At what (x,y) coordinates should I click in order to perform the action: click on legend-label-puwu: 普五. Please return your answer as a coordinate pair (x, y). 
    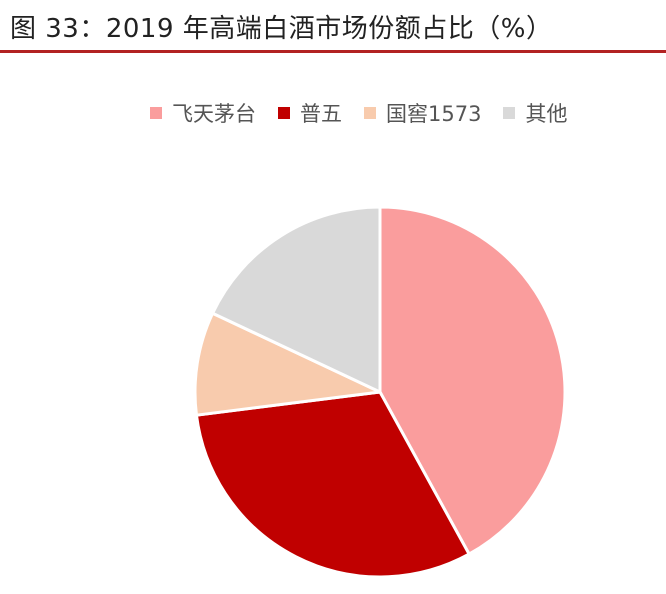
    Looking at the image, I should click on (321, 114).